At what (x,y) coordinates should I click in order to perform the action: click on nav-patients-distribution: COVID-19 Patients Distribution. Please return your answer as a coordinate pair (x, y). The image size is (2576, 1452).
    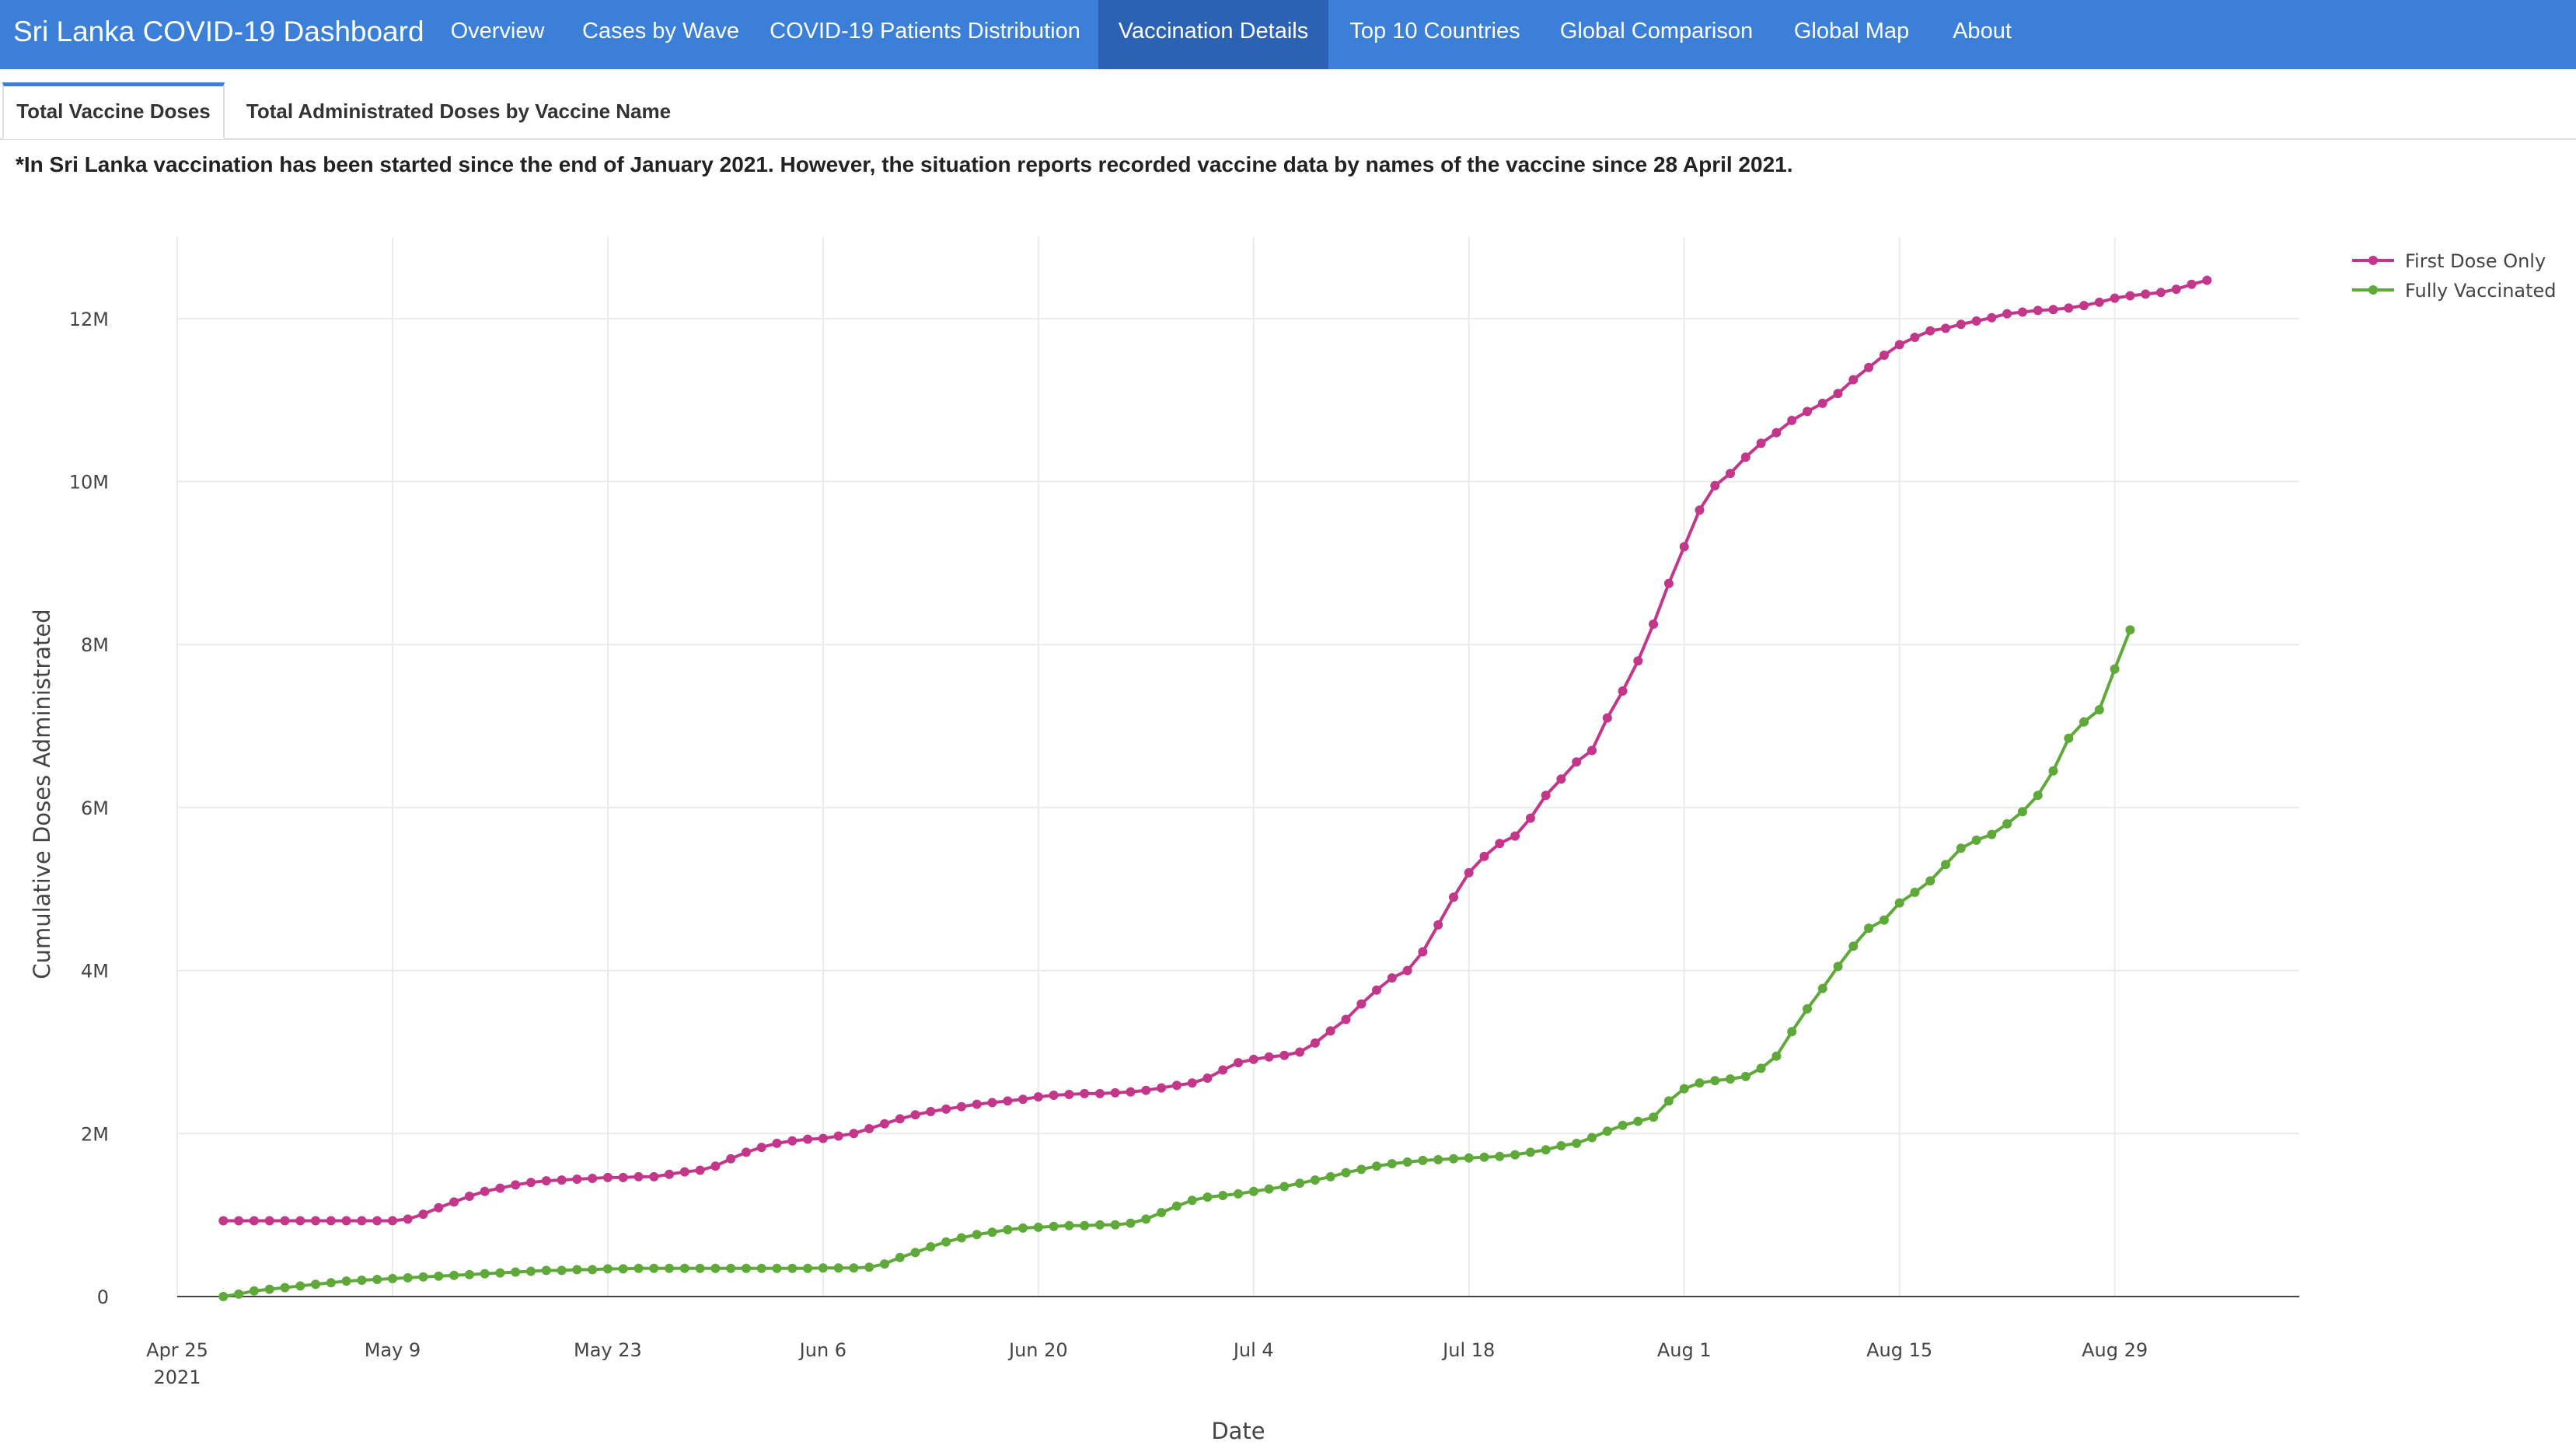
    Looking at the image, I should click on (925, 31).